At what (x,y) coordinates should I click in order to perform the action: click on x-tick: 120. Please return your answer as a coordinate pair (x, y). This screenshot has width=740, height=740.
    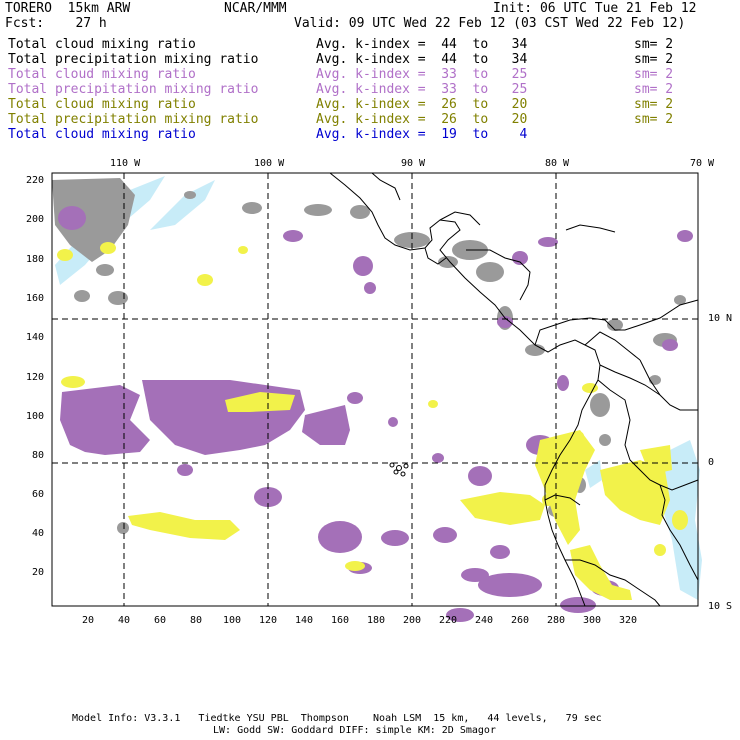
    Looking at the image, I should click on (268, 620).